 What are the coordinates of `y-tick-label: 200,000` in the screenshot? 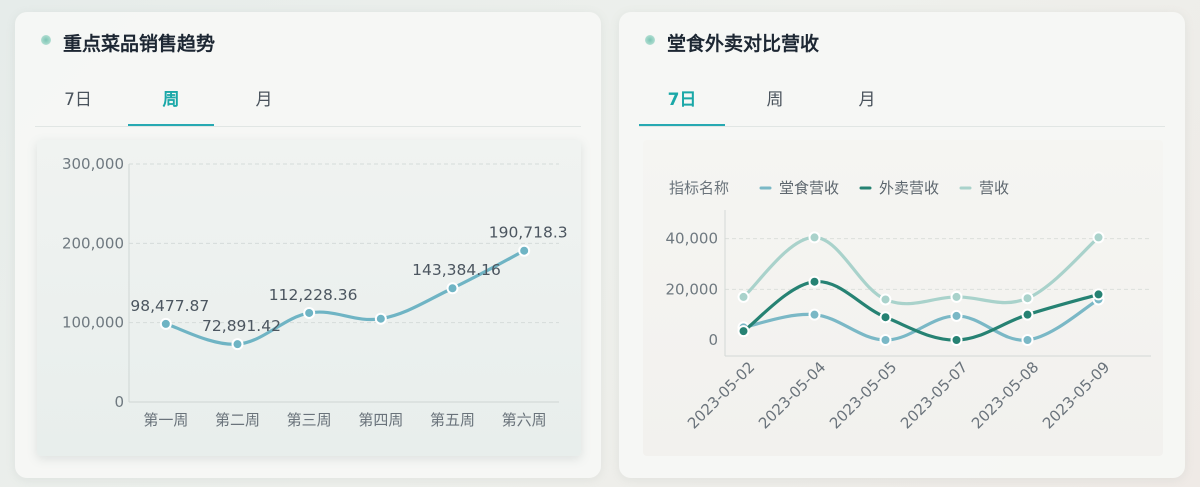 It's located at (93, 243).